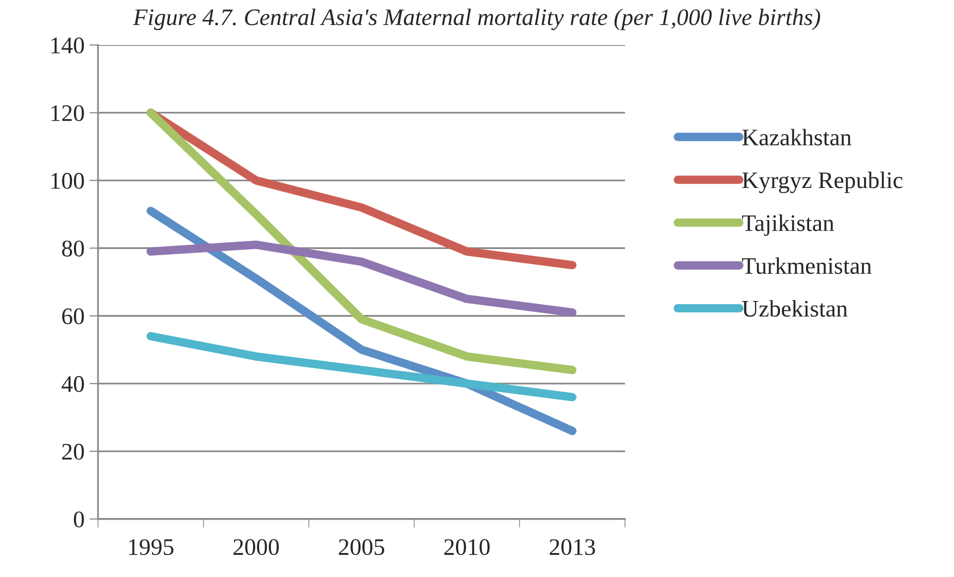  I want to click on y-tick-label: 80, so click(73, 248).